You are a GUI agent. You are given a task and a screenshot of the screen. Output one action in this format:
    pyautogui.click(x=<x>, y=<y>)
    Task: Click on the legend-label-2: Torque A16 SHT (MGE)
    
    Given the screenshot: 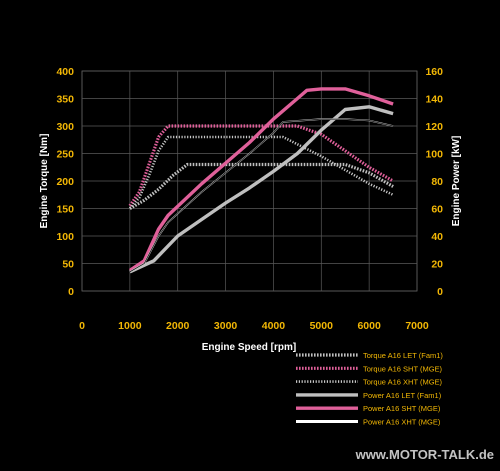 What is the action you would take?
    pyautogui.click(x=403, y=368)
    